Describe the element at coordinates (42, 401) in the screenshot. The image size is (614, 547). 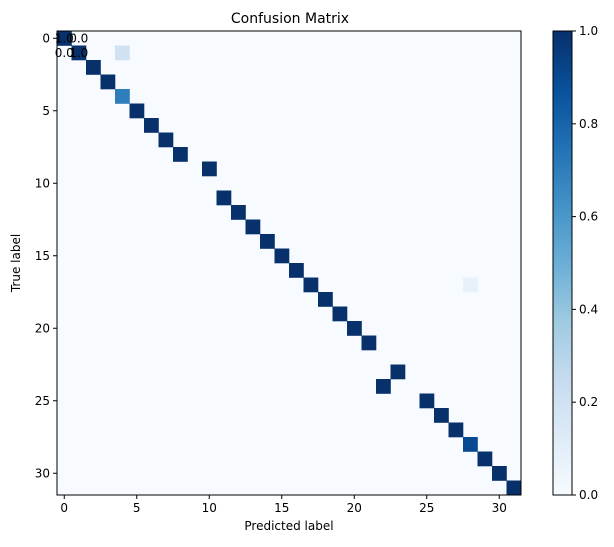
I see `y-tick-label: 25` at that location.